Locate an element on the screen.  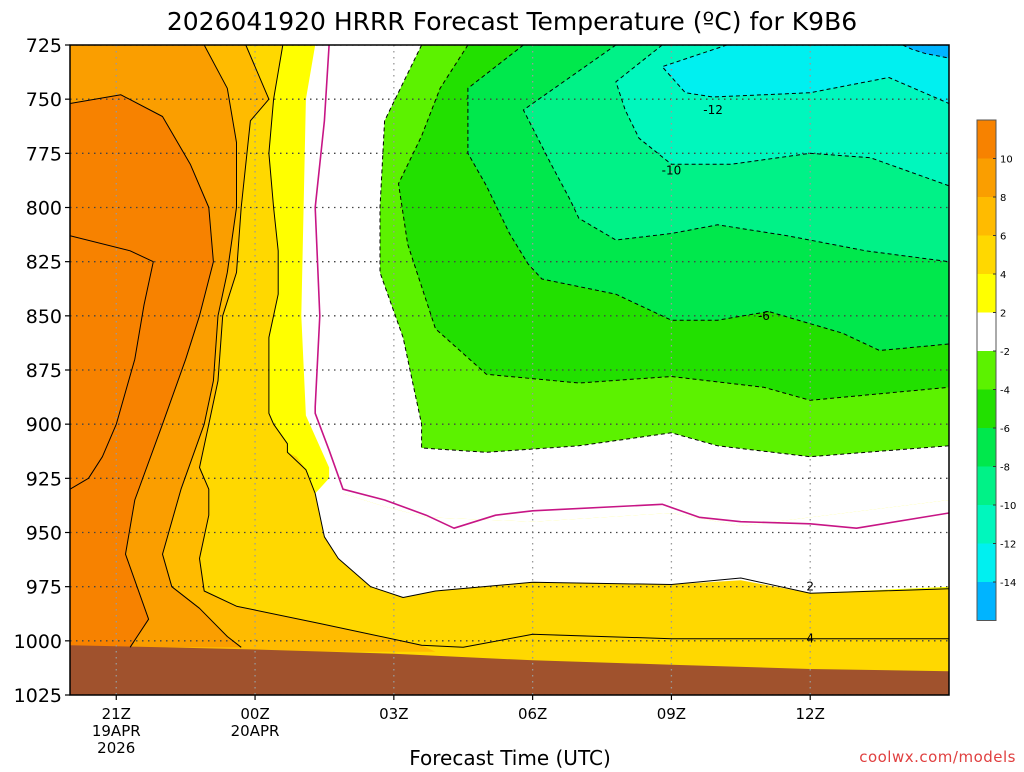
ground-surface is located at coordinates (509, 670).